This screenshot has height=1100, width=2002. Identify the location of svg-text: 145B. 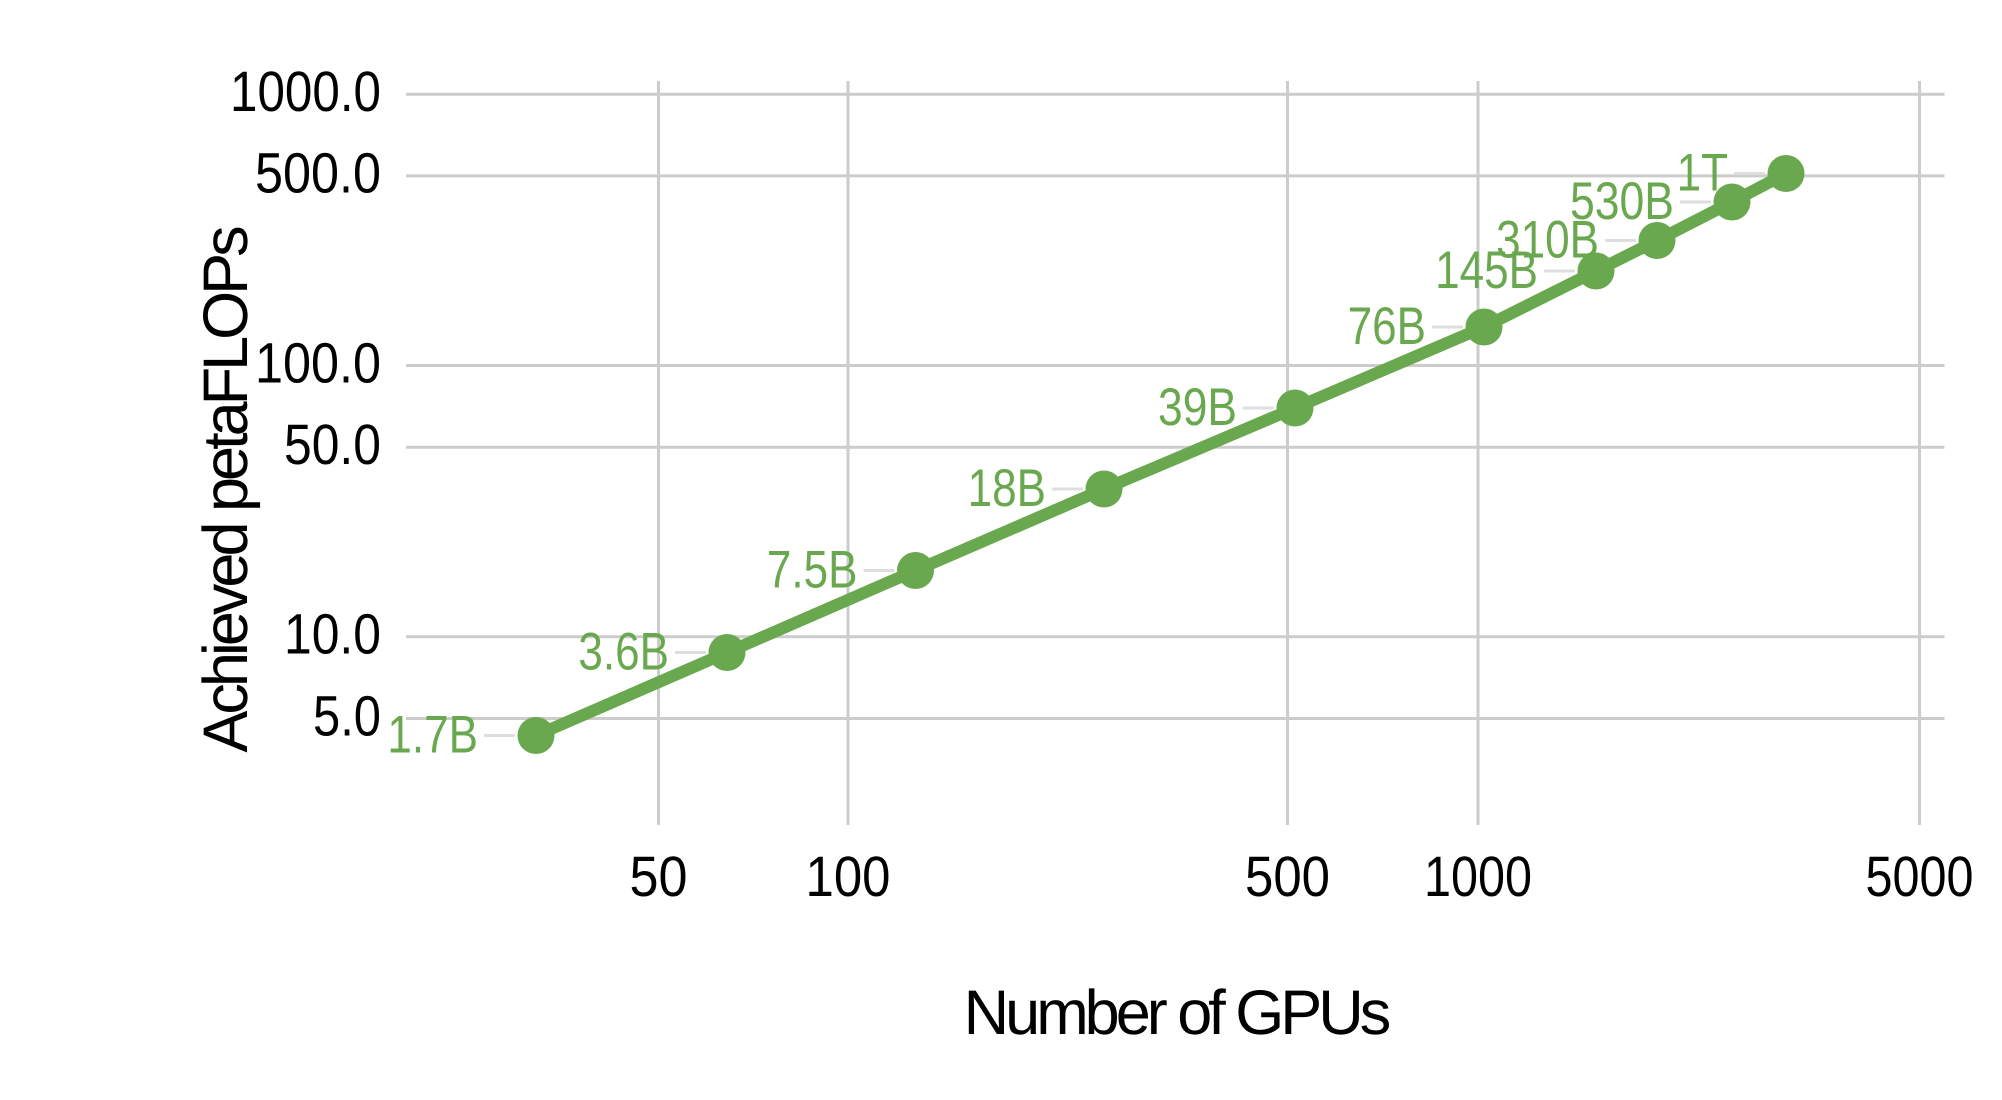
(1486, 270).